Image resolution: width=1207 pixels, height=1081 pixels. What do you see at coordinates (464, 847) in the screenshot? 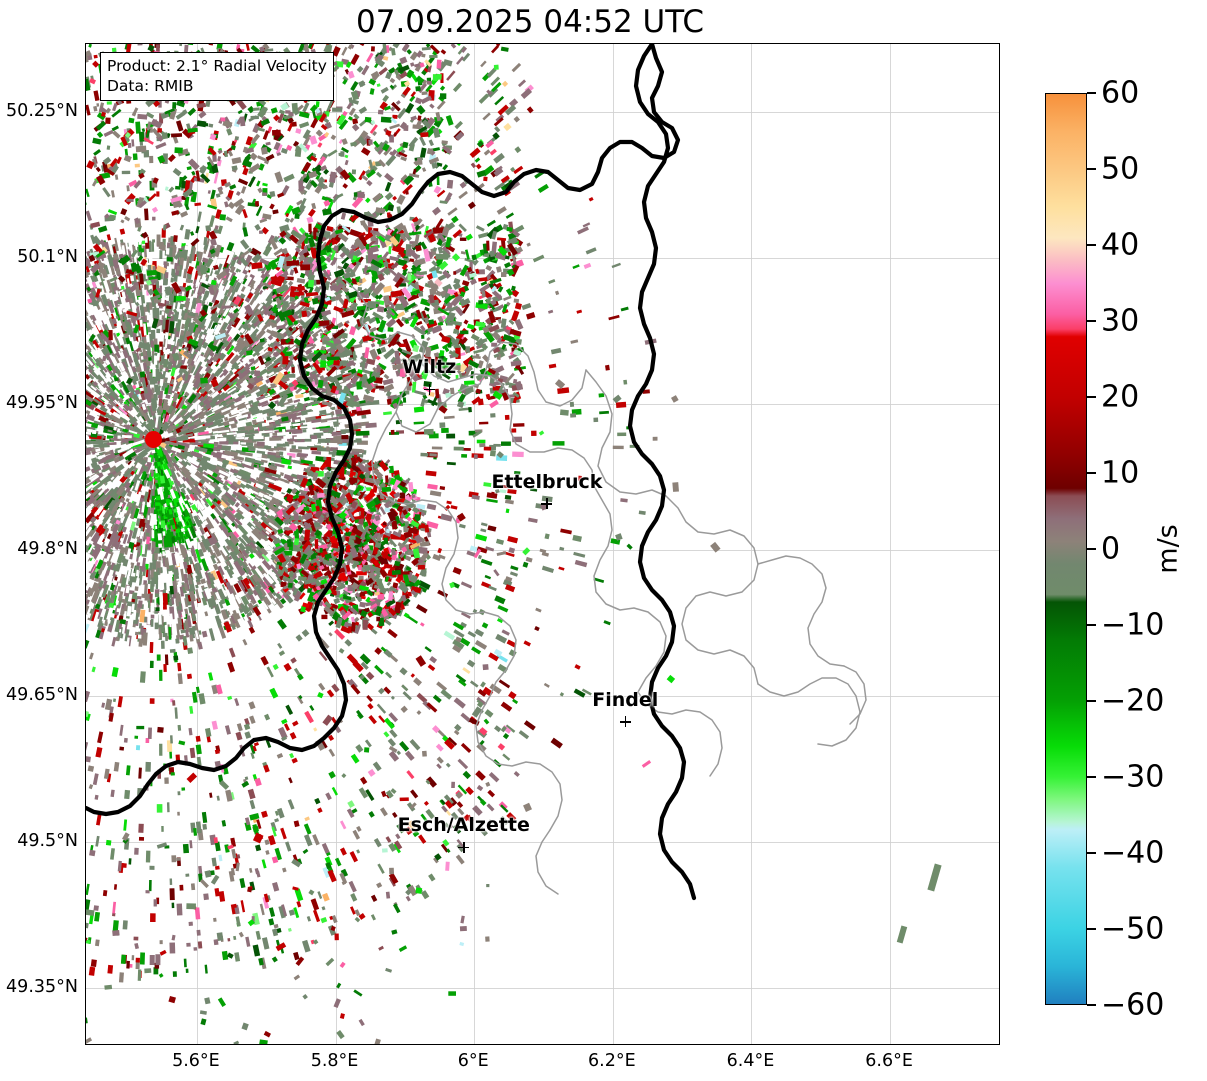
I see `city-marker-esch-alzette` at bounding box center [464, 847].